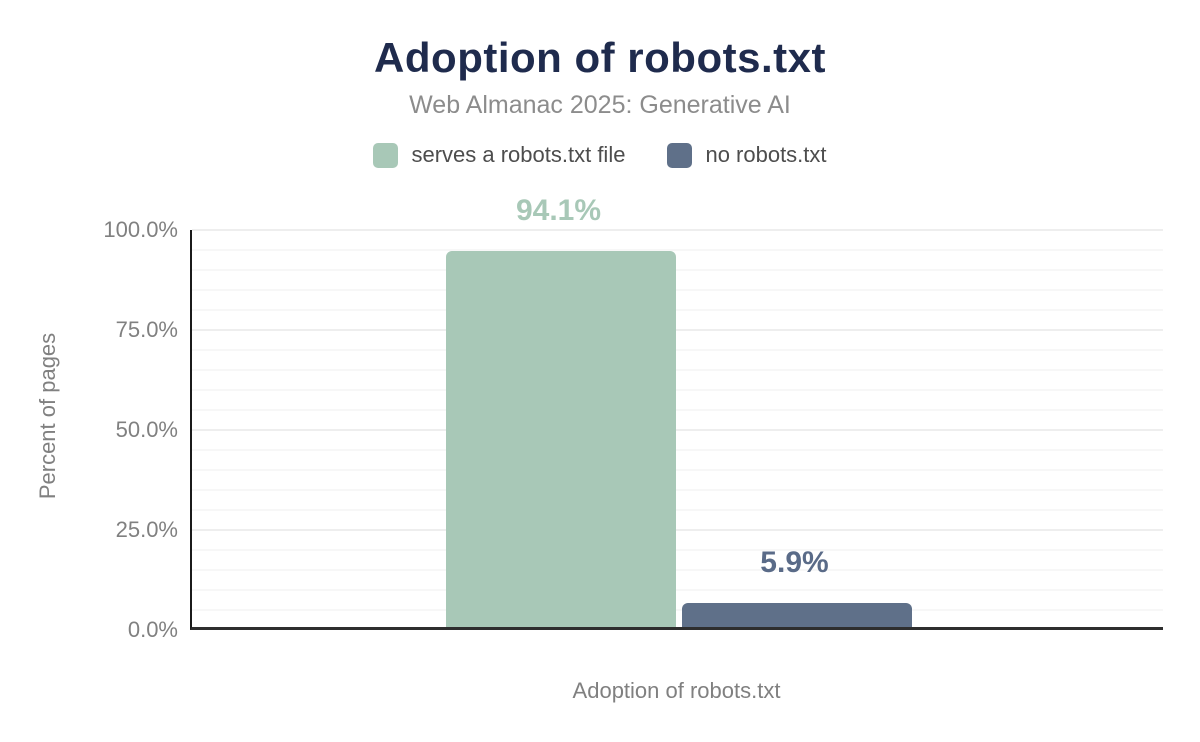 This screenshot has width=1200, height=742. Describe the element at coordinates (146, 429) in the screenshot. I see `y-tick-label: 50.0%` at that location.